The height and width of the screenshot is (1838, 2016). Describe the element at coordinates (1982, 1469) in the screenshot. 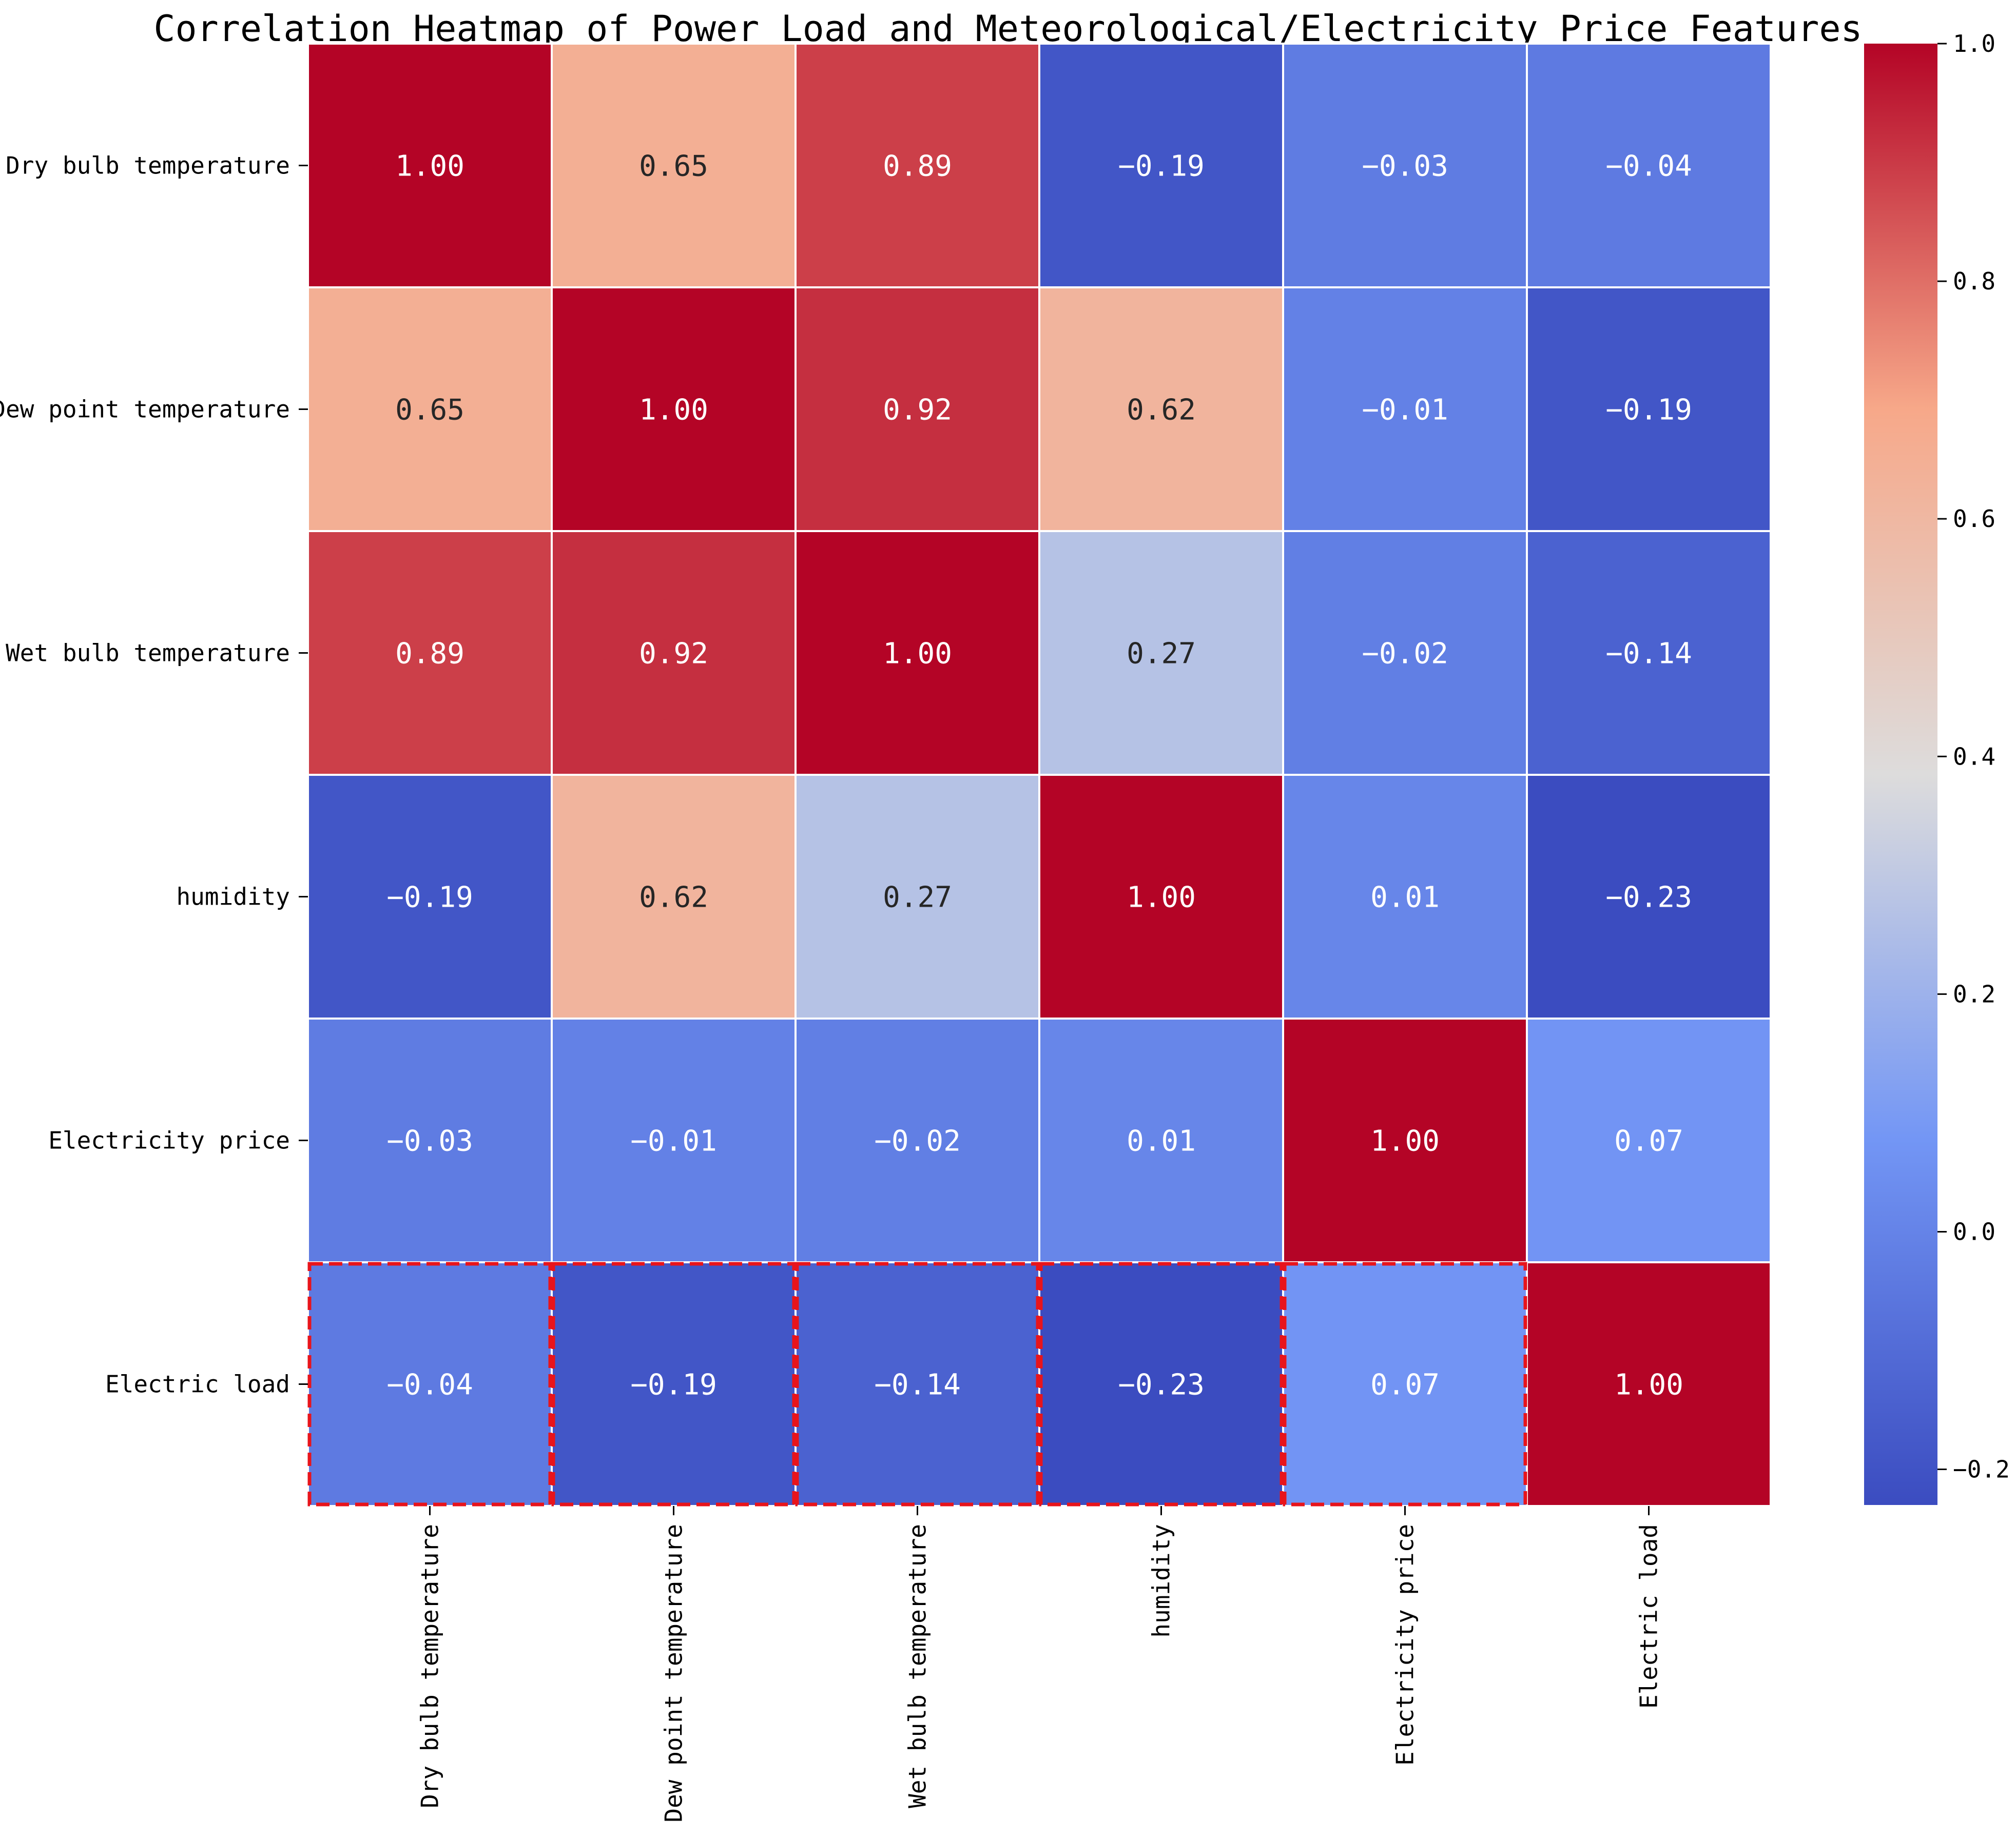

I see `colorbar-tick-label: −0.2` at that location.